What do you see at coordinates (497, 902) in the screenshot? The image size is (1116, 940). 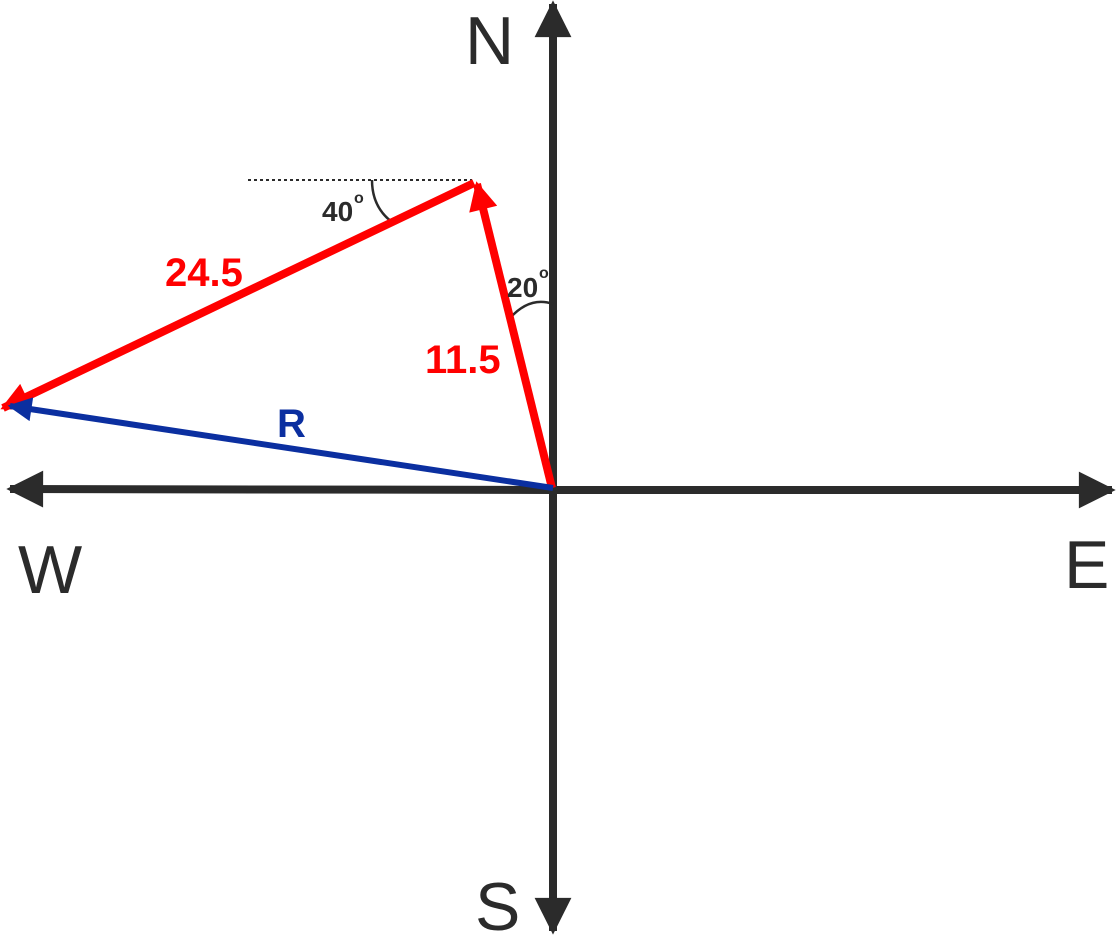 I see `south-label: S` at bounding box center [497, 902].